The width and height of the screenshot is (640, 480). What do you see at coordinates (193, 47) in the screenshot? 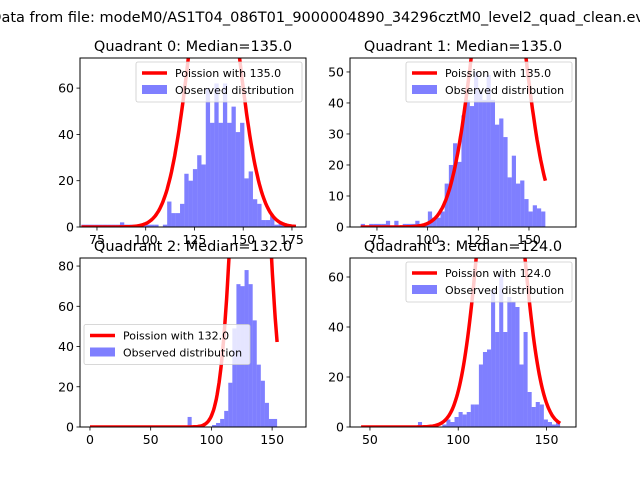
I see `subplot-title: Quadrant 0: Median=135.0` at bounding box center [193, 47].